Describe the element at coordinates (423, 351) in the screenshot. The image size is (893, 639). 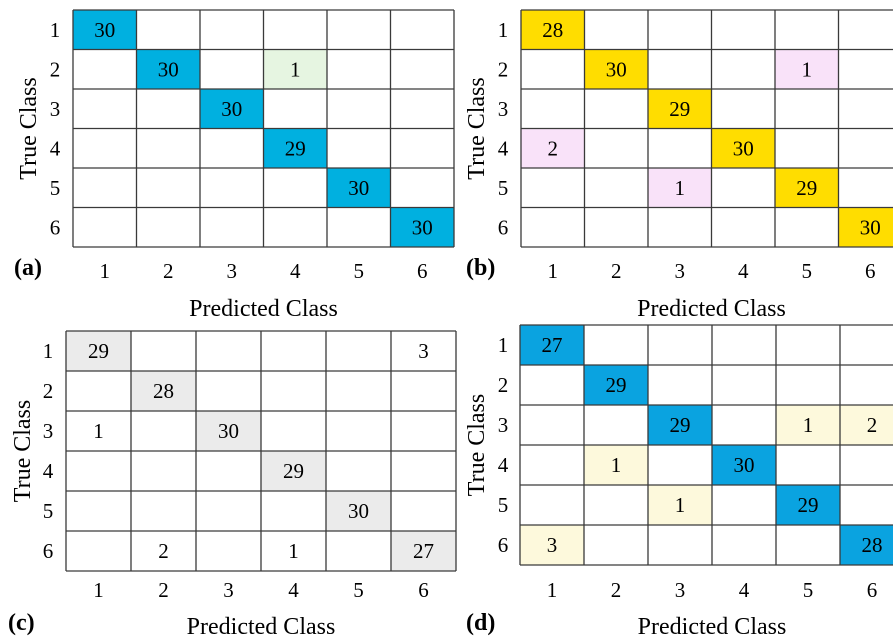
I see `cell-count-label: 3` at that location.